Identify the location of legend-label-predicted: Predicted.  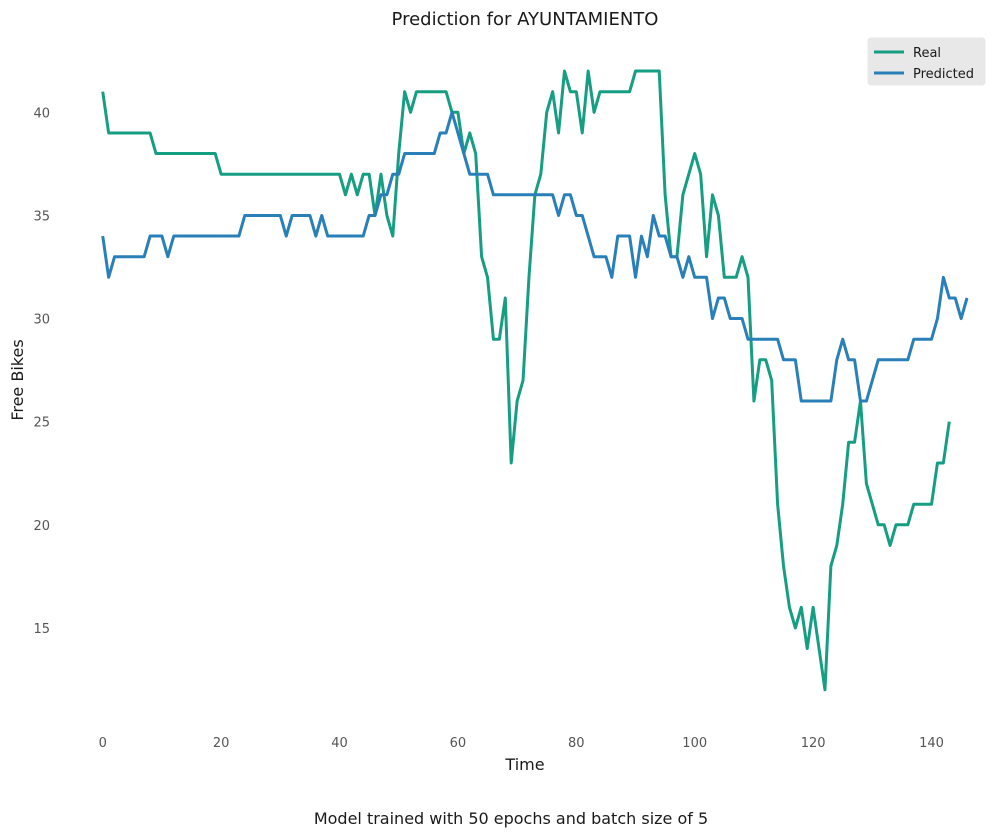
(943, 74).